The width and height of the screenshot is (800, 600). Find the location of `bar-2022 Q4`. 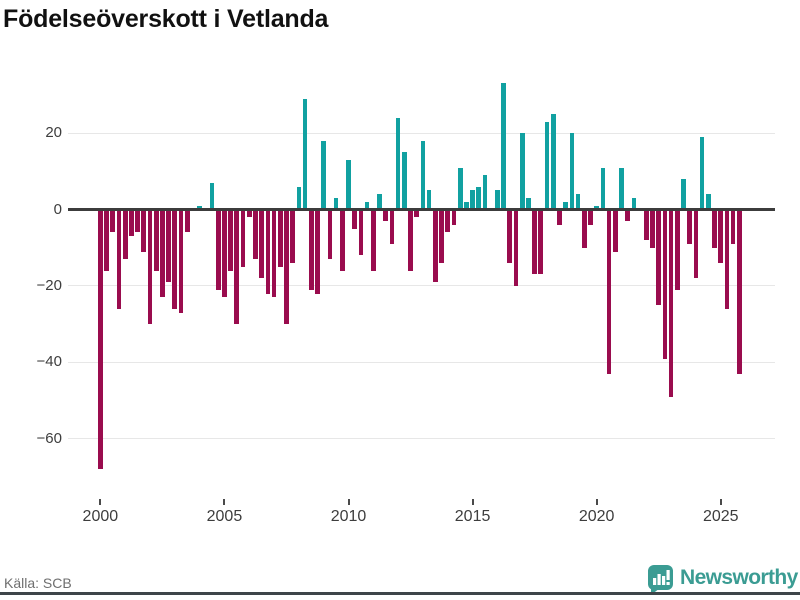

bar-2022 Q4 is located at coordinates (665, 284).